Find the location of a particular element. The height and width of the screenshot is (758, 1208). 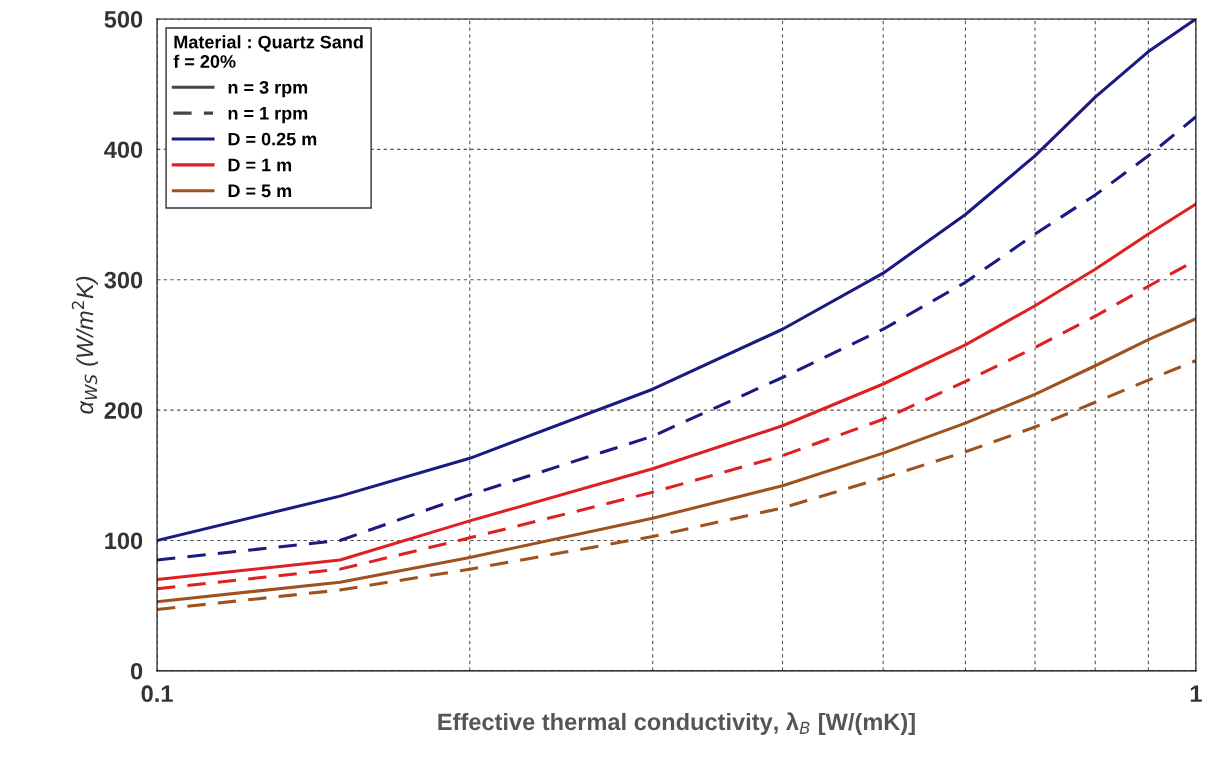

legend-label: D = 1 m is located at coordinates (260, 165).